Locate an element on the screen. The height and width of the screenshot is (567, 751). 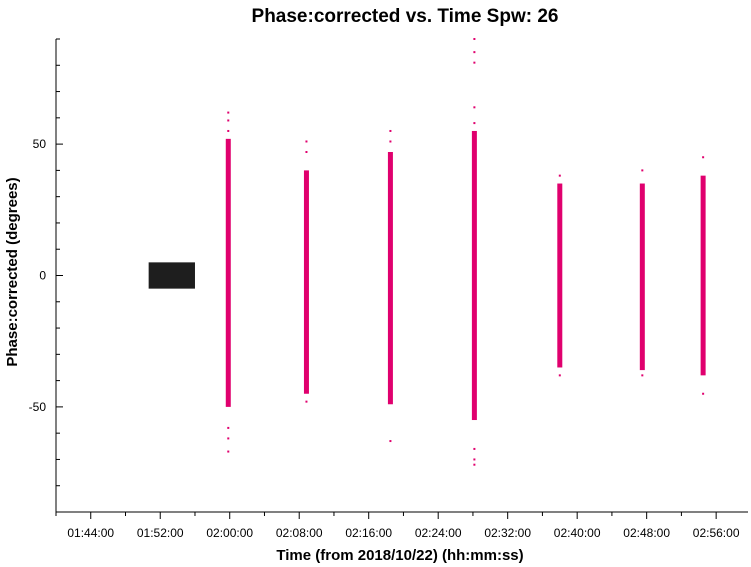
y-tick-label: 0 is located at coordinates (42, 276).